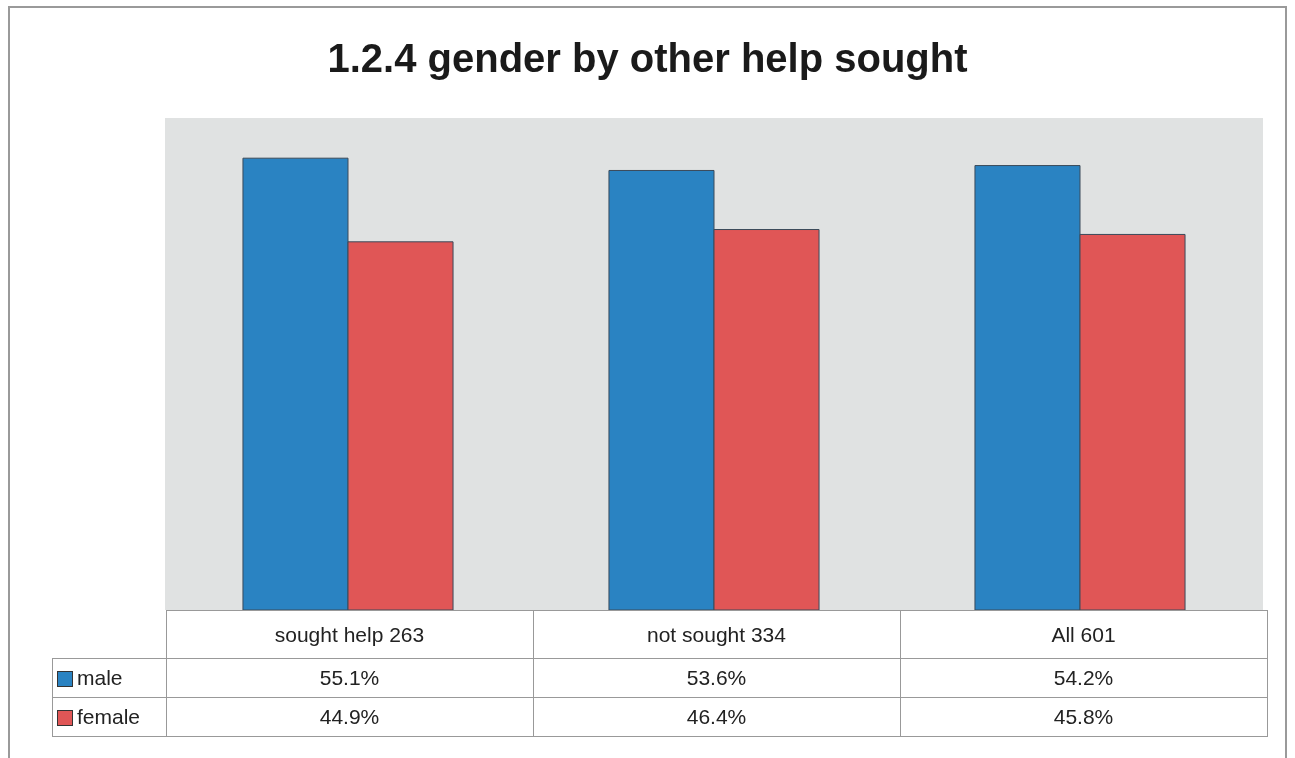 This screenshot has height=758, width=1295. What do you see at coordinates (349, 678) in the screenshot?
I see `data-label: 55.1%` at bounding box center [349, 678].